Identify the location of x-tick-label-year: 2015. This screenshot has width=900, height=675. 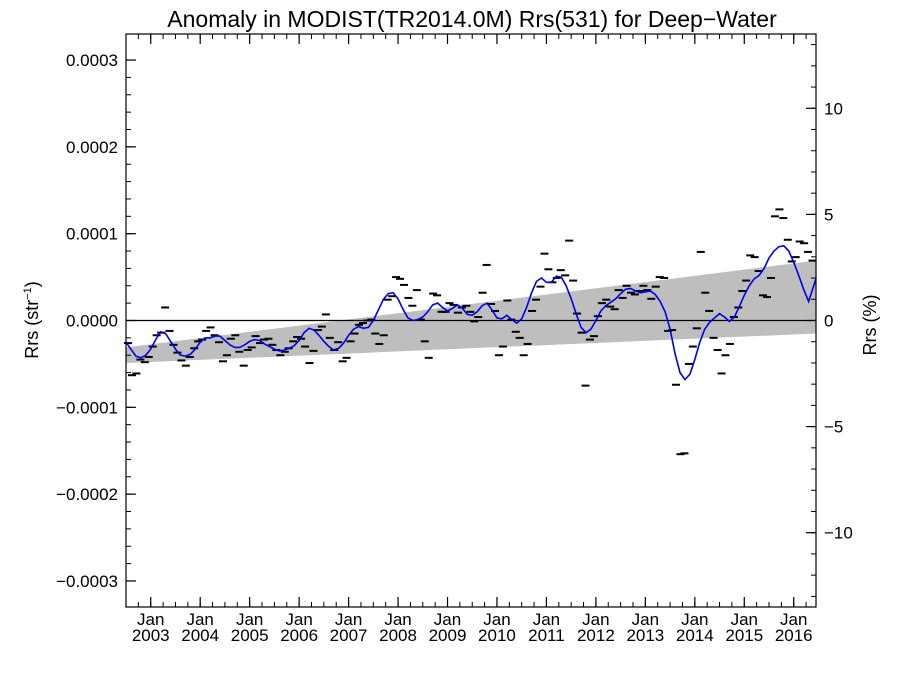
(744, 635).